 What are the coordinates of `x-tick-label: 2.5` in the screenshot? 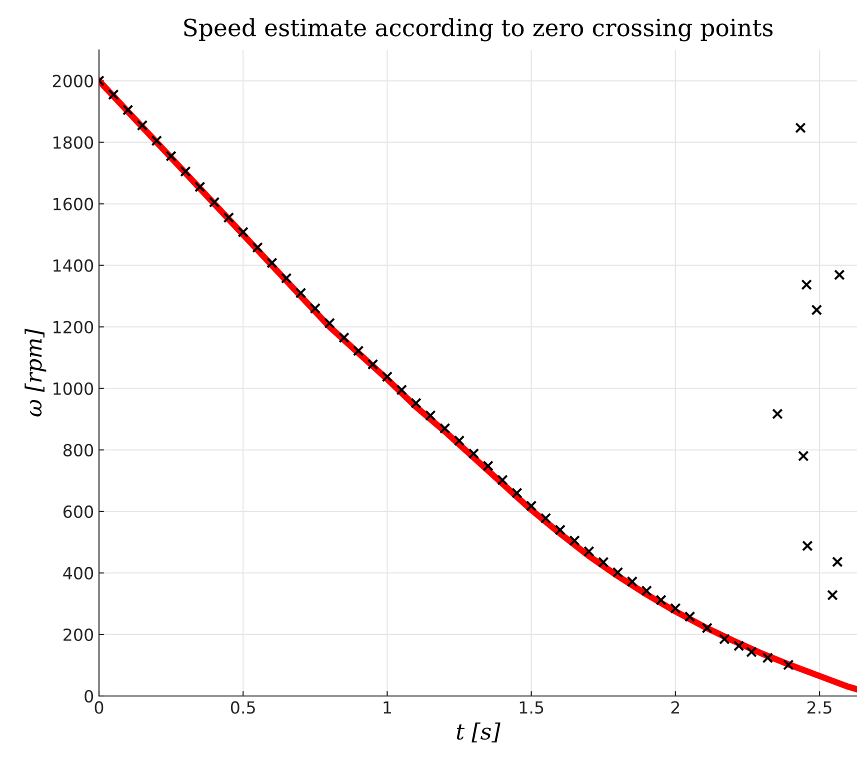 It's located at (820, 707).